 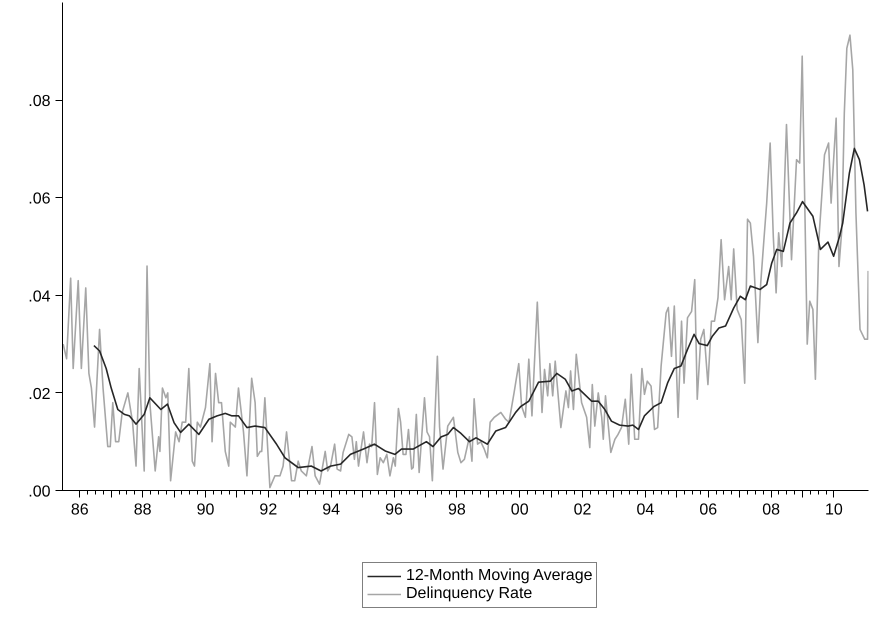 What do you see at coordinates (771, 510) in the screenshot?
I see `x-tick-label: 08` at bounding box center [771, 510].